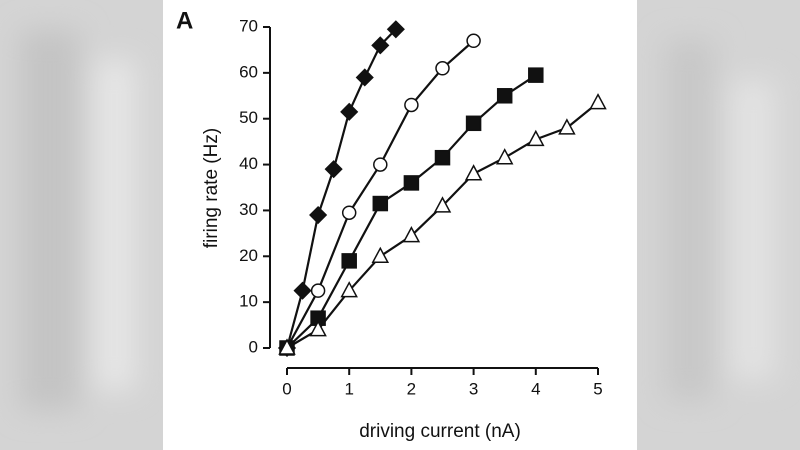 The height and width of the screenshot is (450, 800). Describe the element at coordinates (248, 117) in the screenshot. I see `y-tick-label: 50` at that location.